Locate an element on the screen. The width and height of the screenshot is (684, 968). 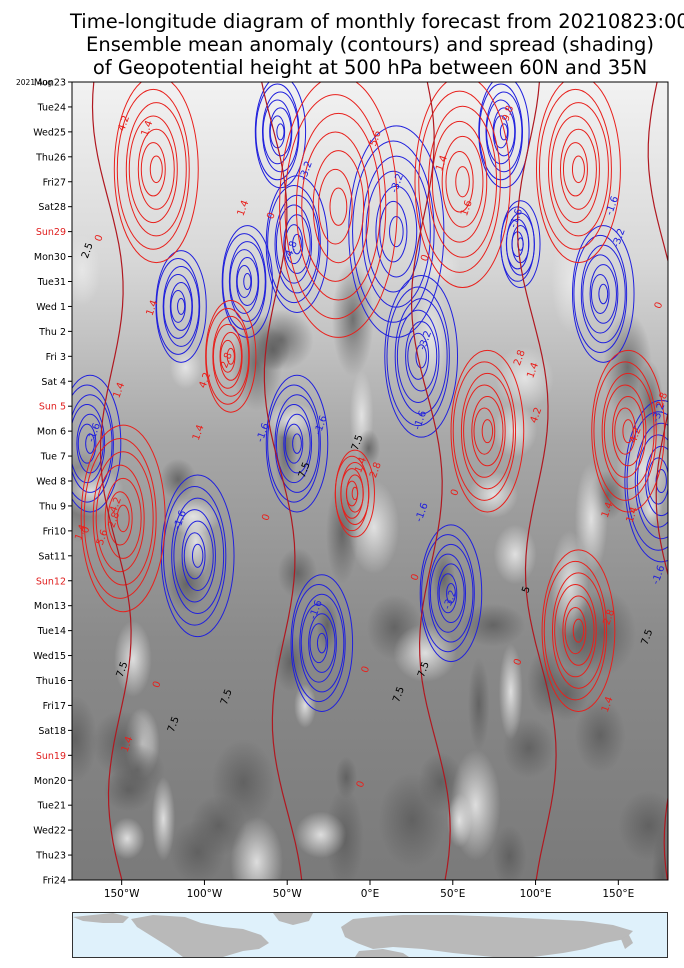
year-month-label: 2021 Aug is located at coordinates (34, 82).